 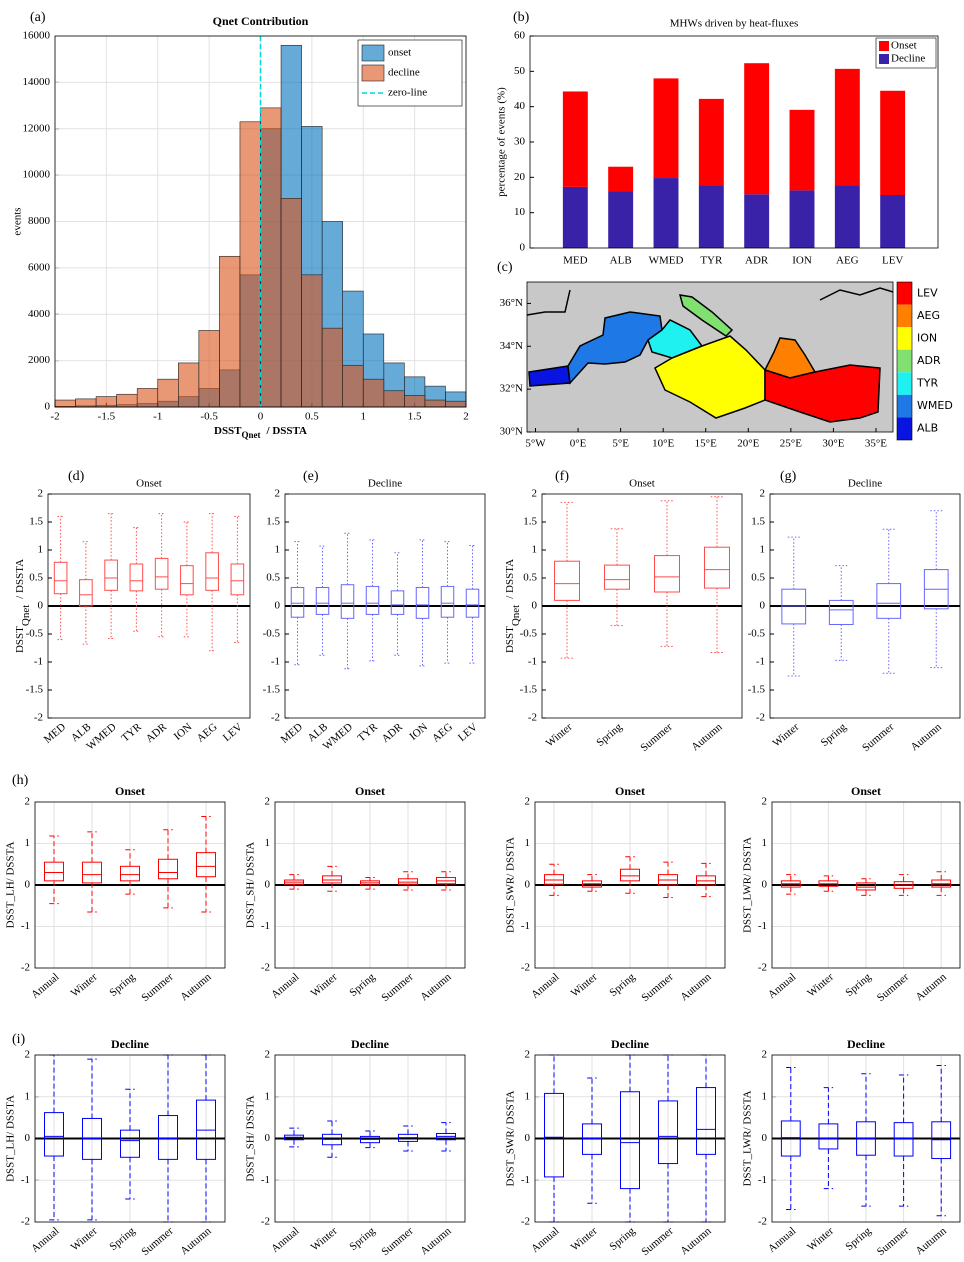 I want to click on x-tick-label: 10°E, so click(x=663, y=444).